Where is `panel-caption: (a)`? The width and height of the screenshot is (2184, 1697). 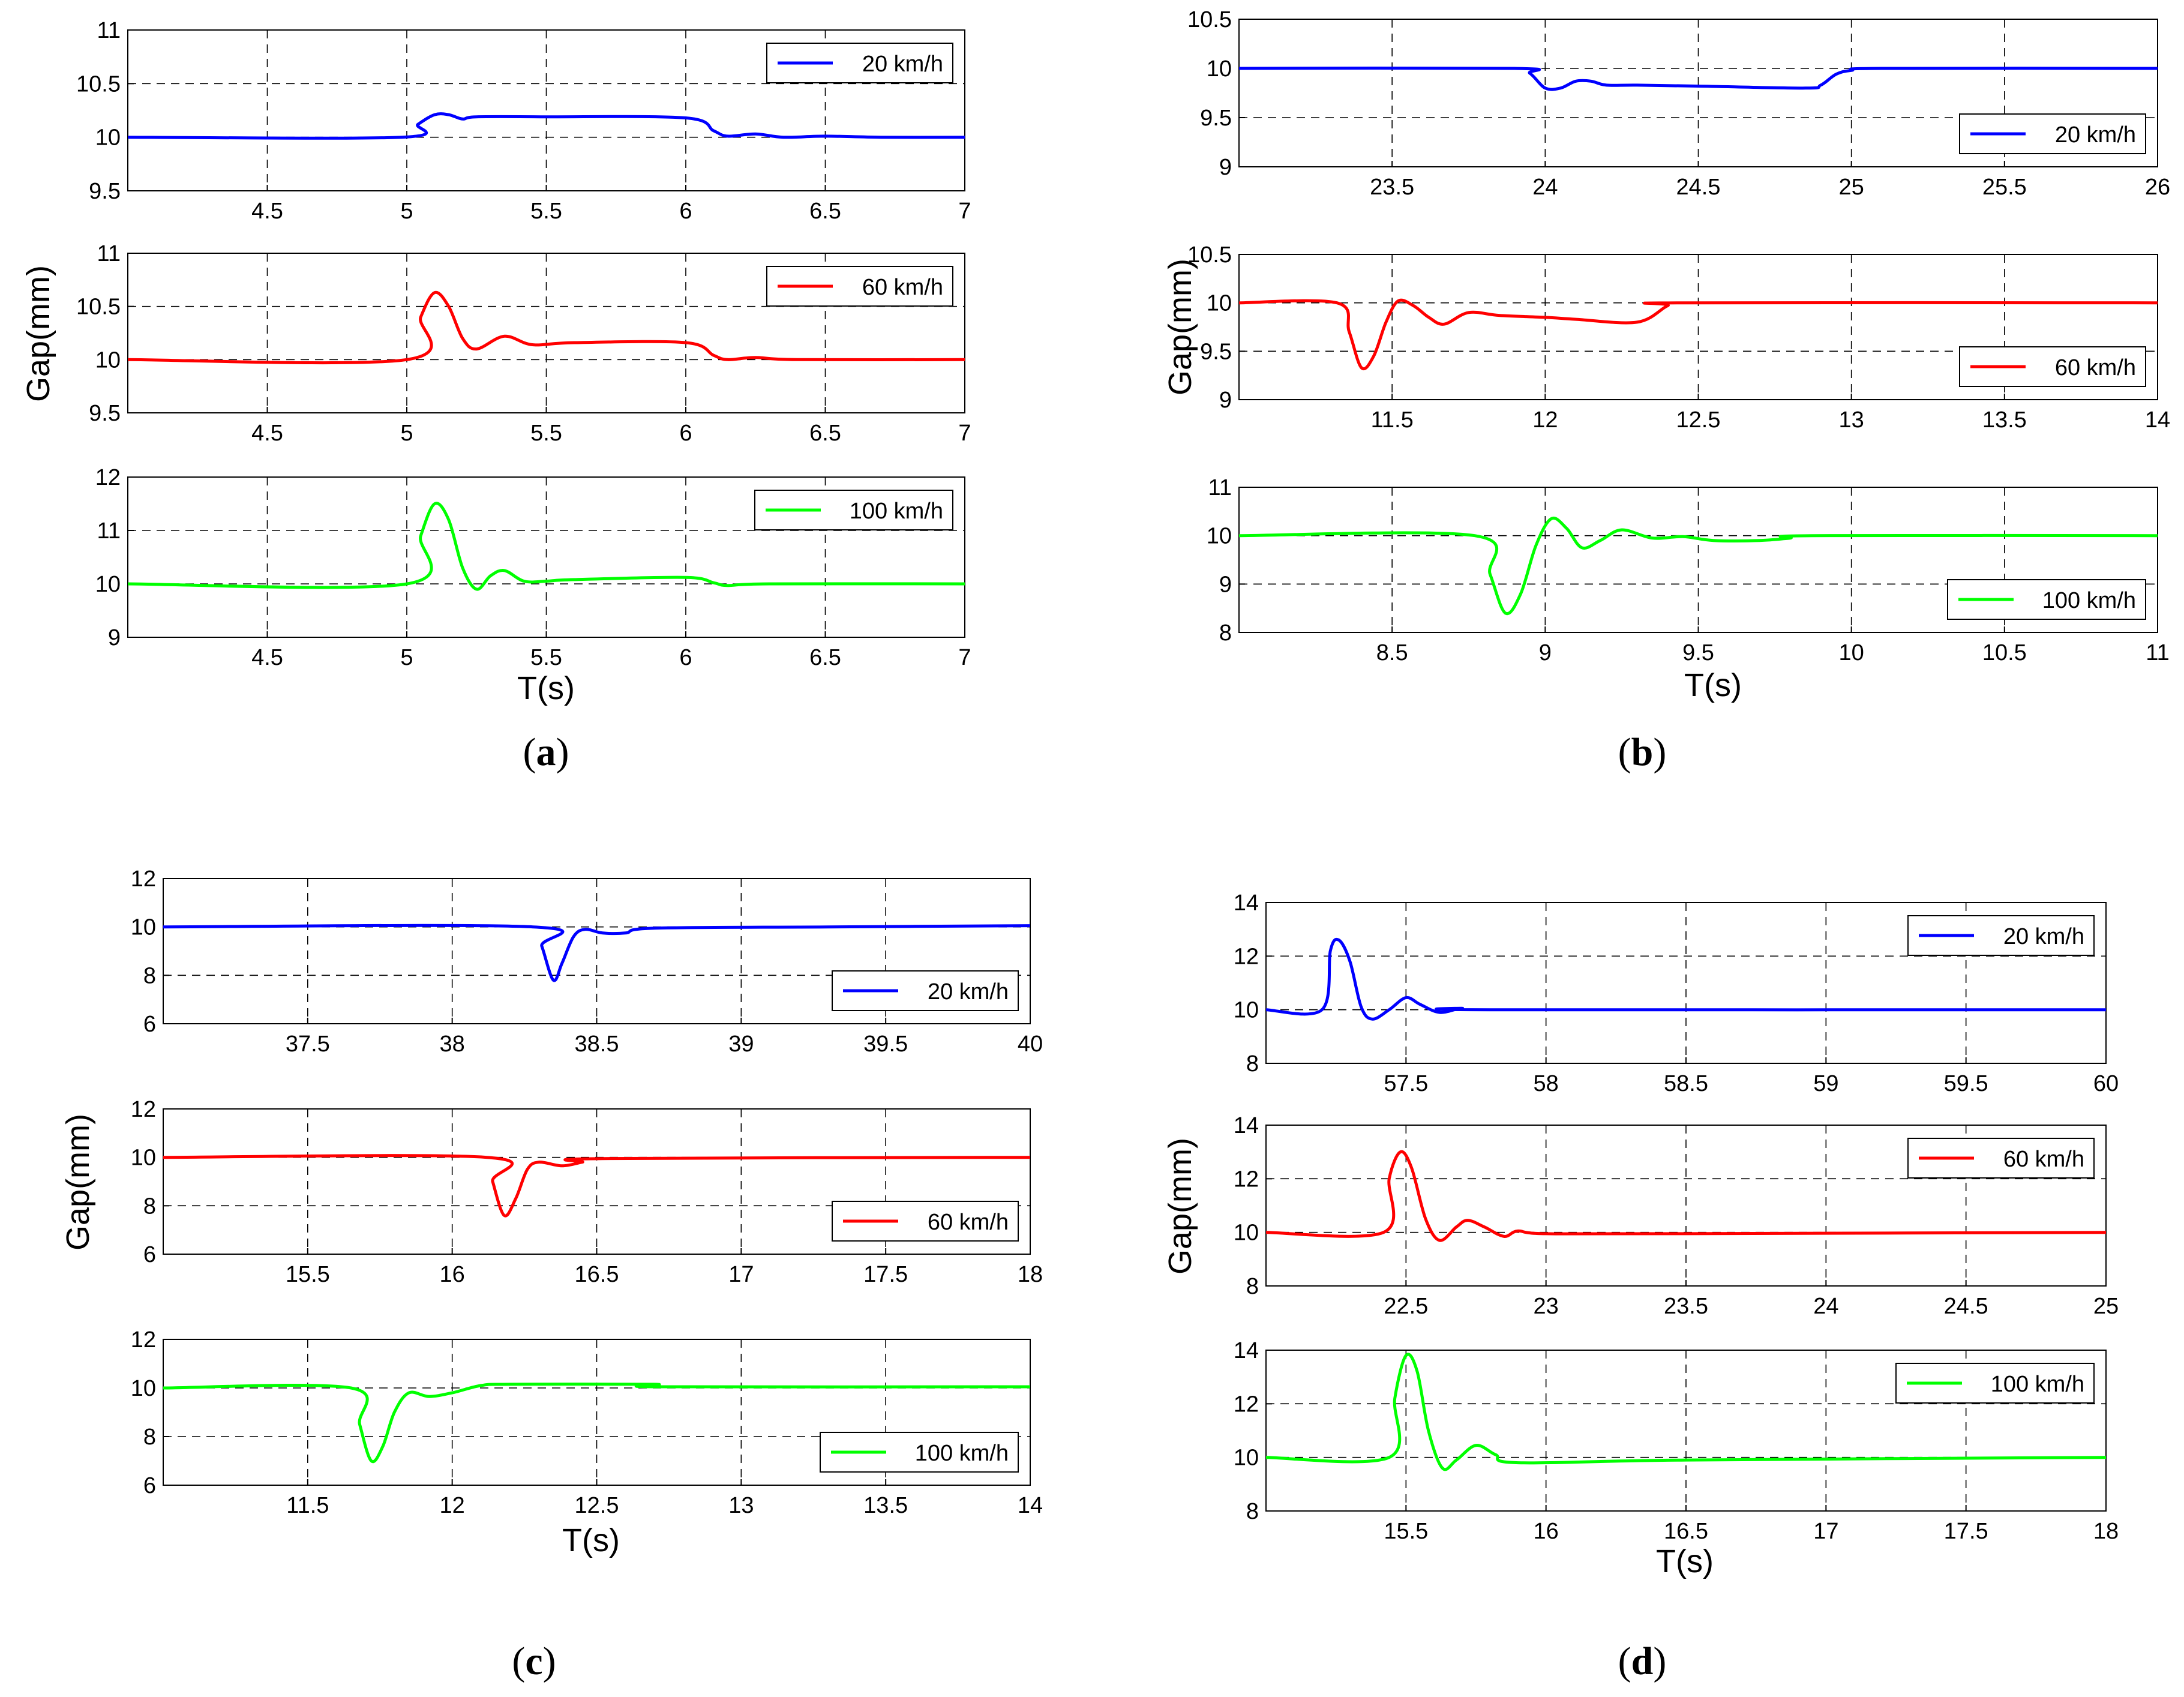
panel-caption: (a) is located at coordinates (546, 752).